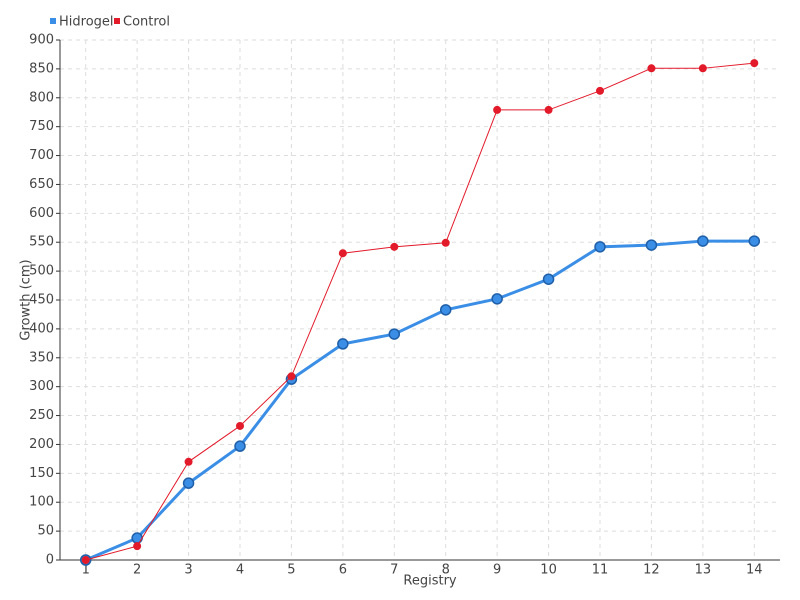  What do you see at coordinates (41, 415) in the screenshot?
I see `y-tick-label: 250` at bounding box center [41, 415].